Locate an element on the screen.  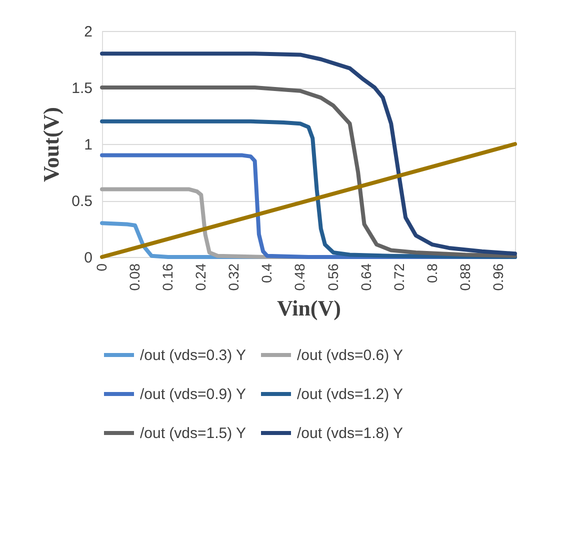
x-tick-label: 0.08 is located at coordinates (134, 277).